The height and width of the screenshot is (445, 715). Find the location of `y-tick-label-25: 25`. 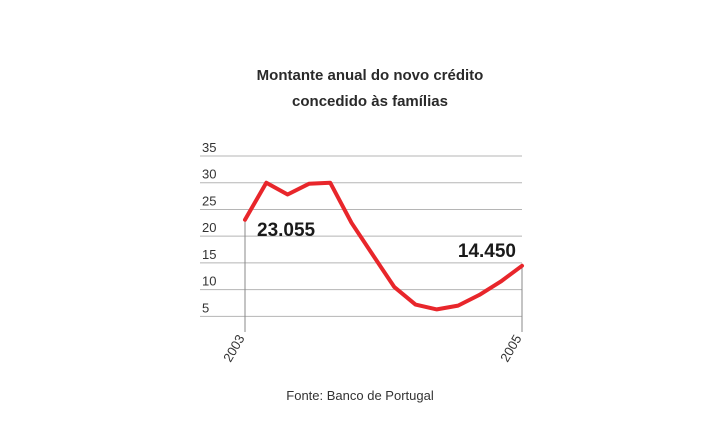

y-tick-label-25: 25 is located at coordinates (209, 200).